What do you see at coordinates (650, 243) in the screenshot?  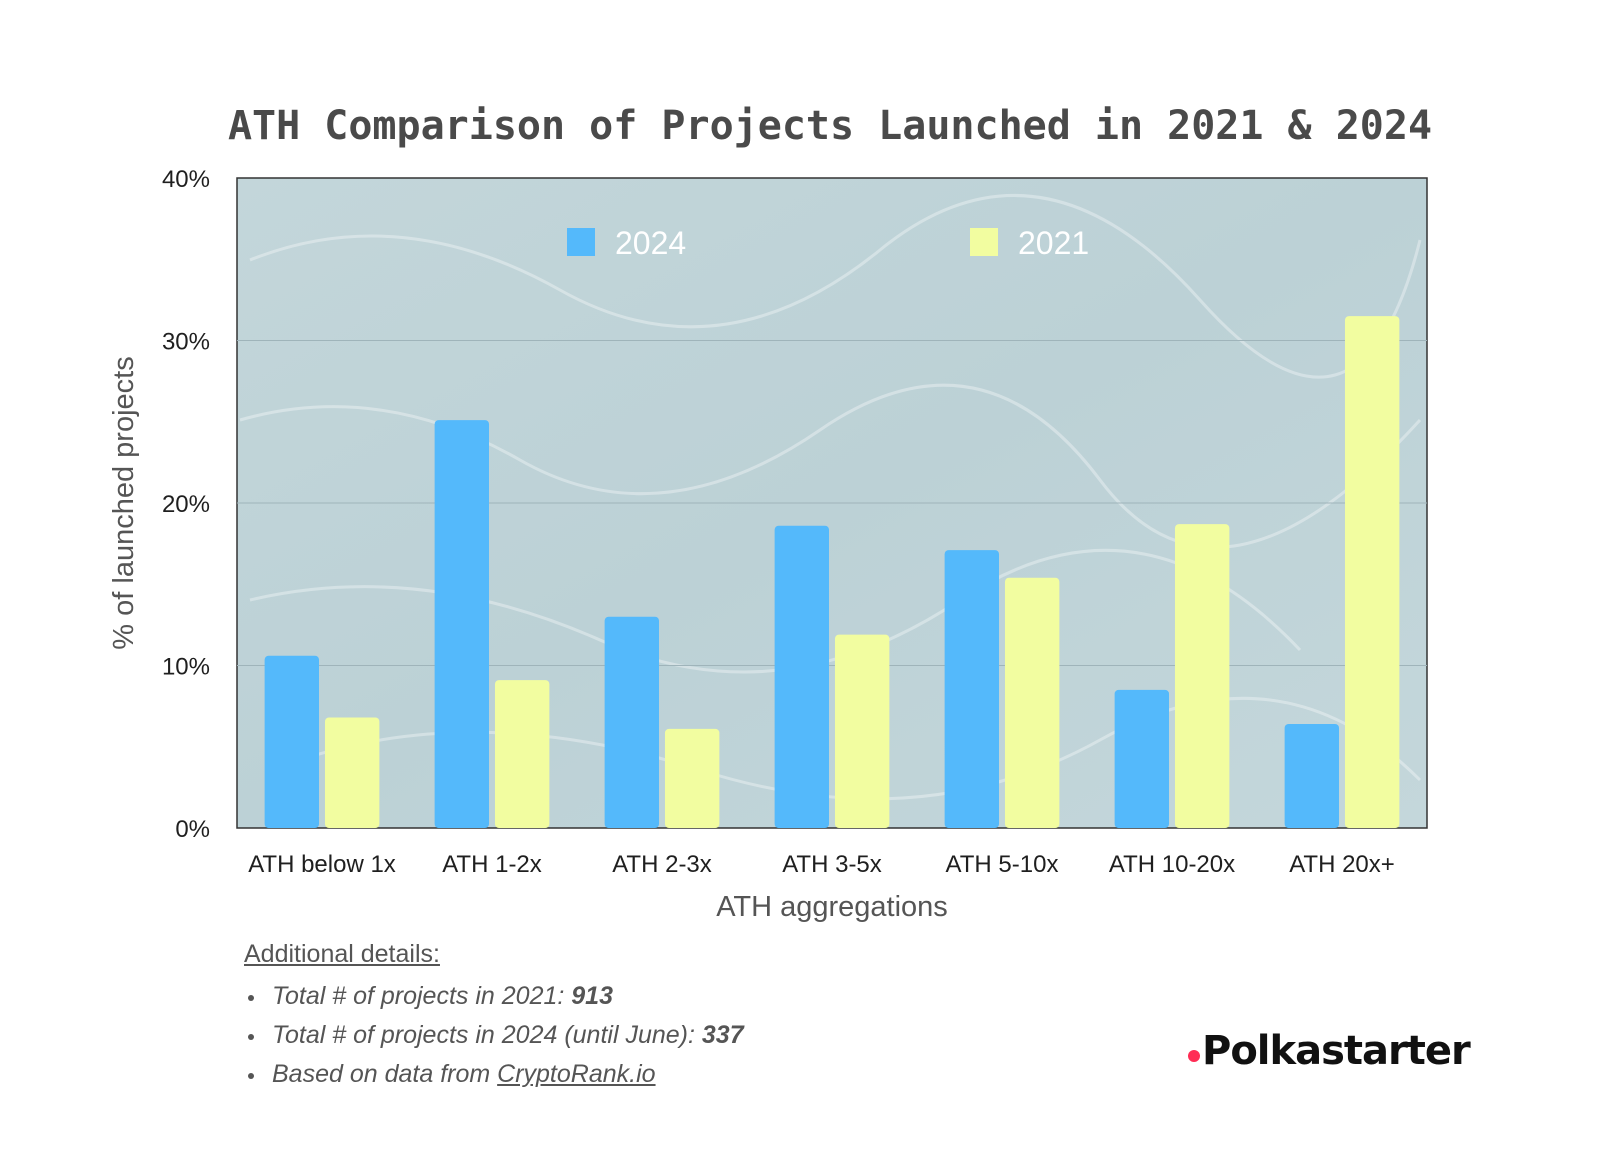 I see `legend-label-2024: 2024` at bounding box center [650, 243].